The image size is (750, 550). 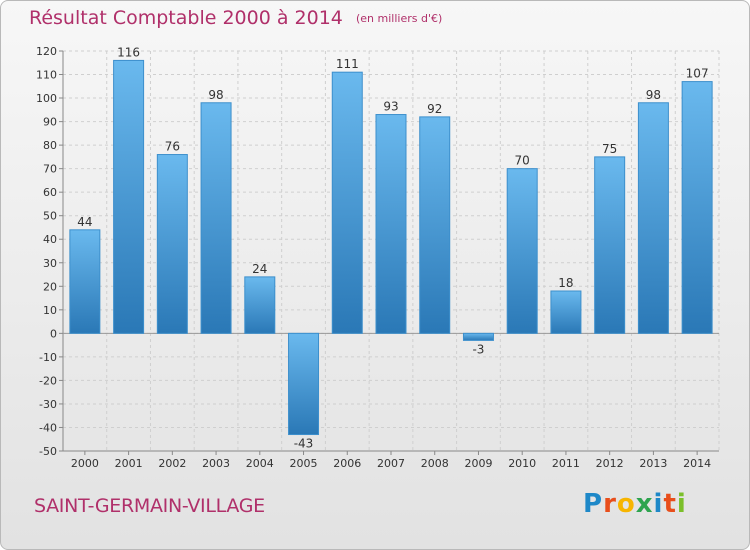 What do you see at coordinates (304, 463) in the screenshot?
I see `x-tick-label-2005: 2005` at bounding box center [304, 463].